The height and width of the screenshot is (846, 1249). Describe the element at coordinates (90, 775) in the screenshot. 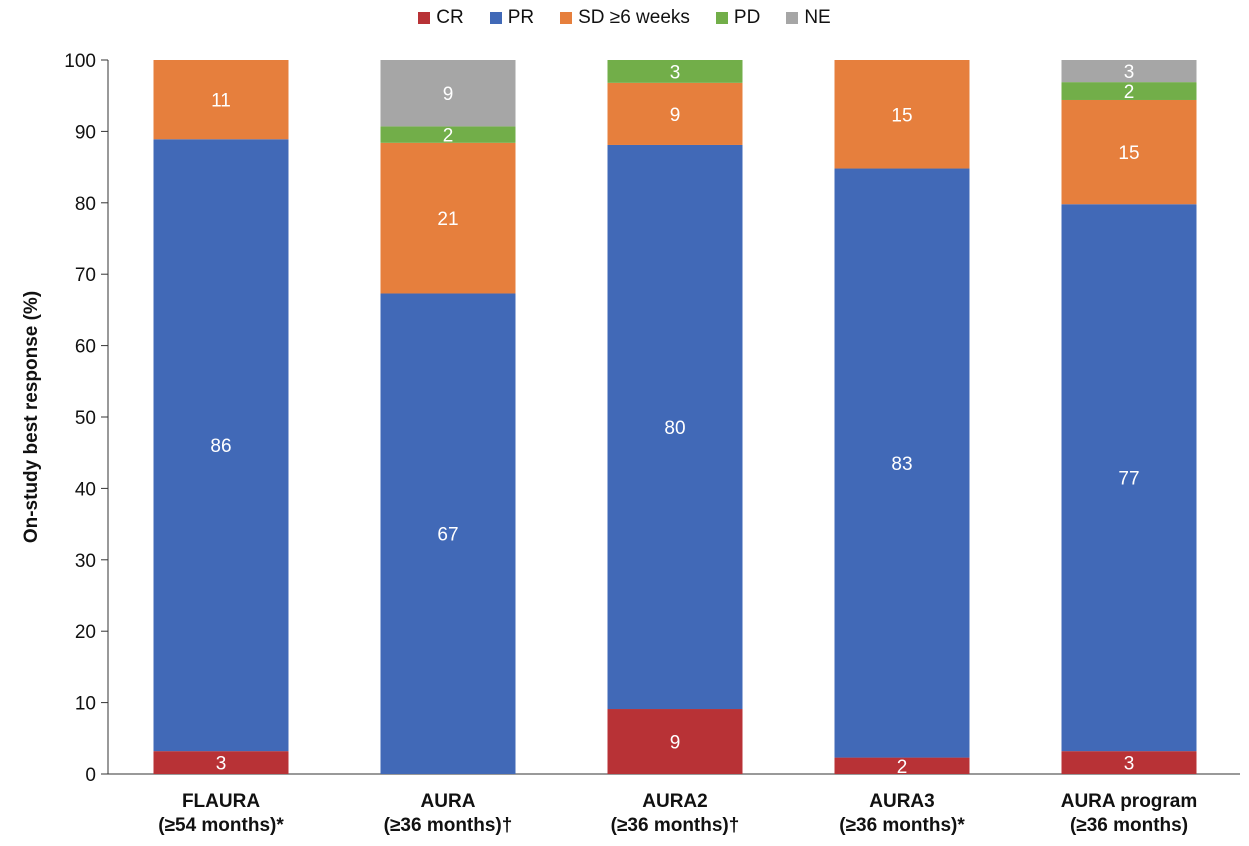

I see `y-tick-label: 0` at that location.